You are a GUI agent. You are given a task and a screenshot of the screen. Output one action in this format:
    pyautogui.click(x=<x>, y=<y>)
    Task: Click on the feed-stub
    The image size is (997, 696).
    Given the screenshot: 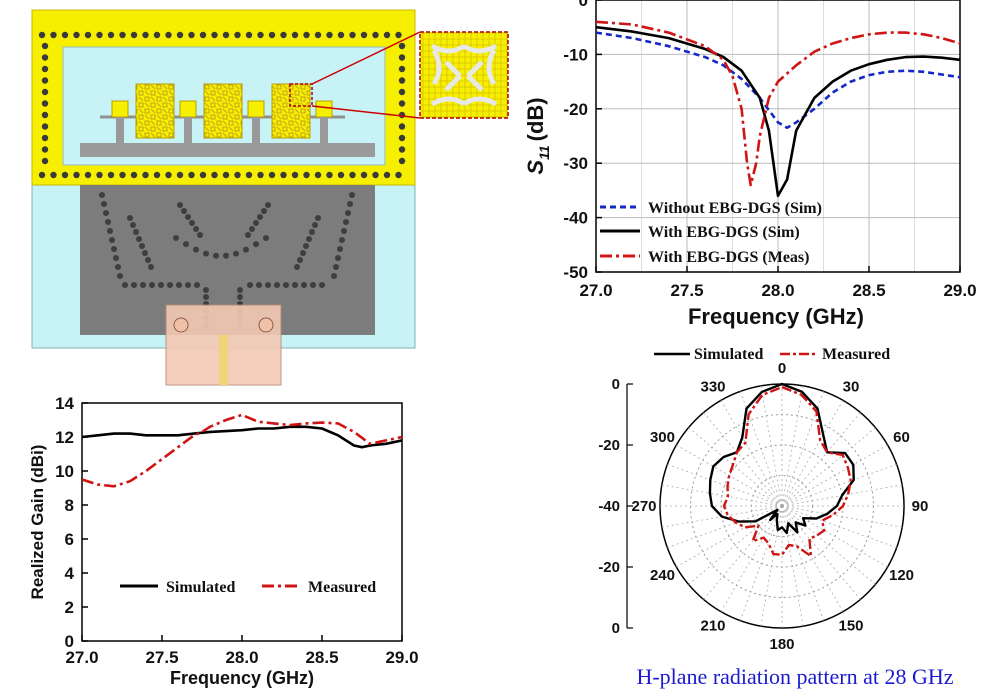 What is the action you would take?
    pyautogui.click(x=324, y=131)
    